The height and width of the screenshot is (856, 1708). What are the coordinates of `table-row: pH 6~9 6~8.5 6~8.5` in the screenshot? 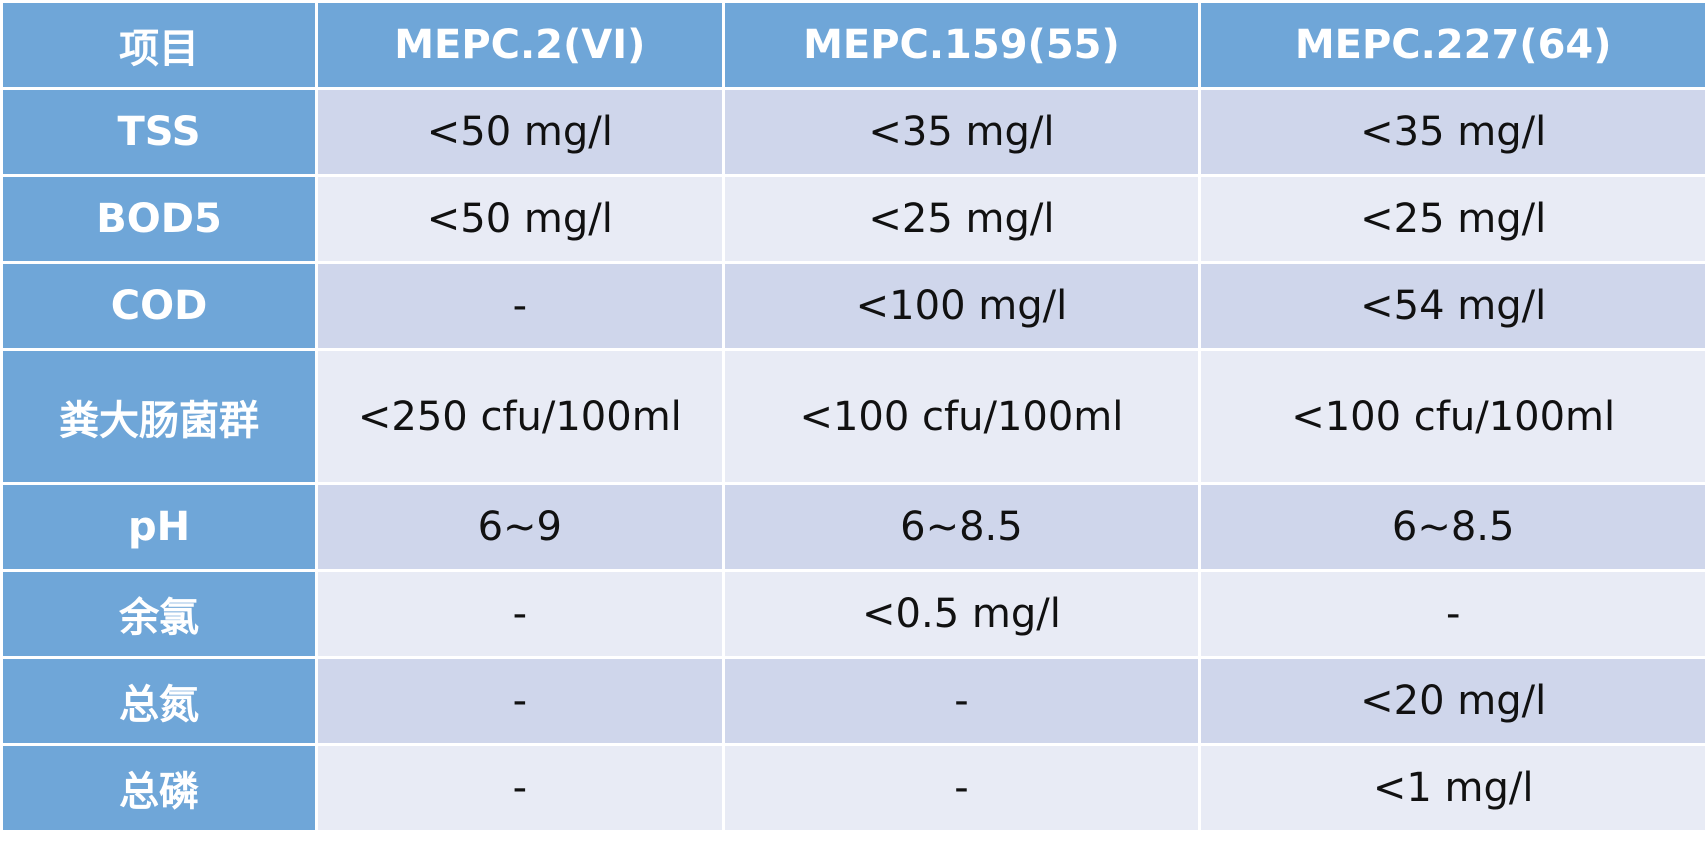 It's located at (854, 527).